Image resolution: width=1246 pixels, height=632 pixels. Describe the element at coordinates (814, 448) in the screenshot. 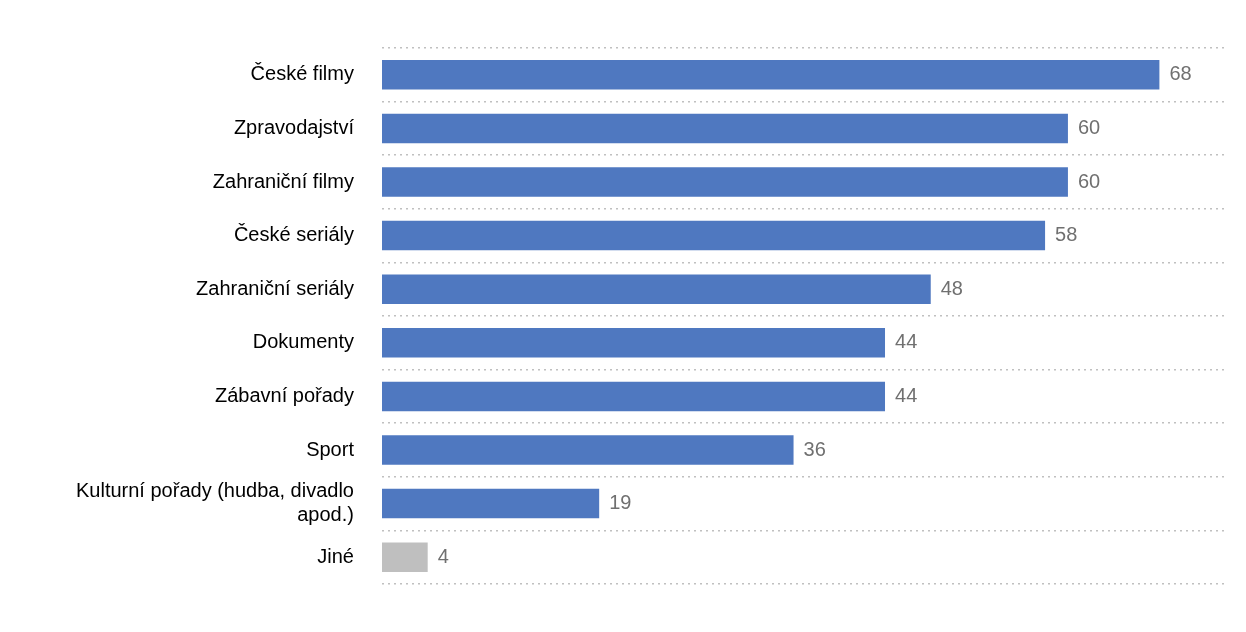

I see `data-label: 36` at that location.